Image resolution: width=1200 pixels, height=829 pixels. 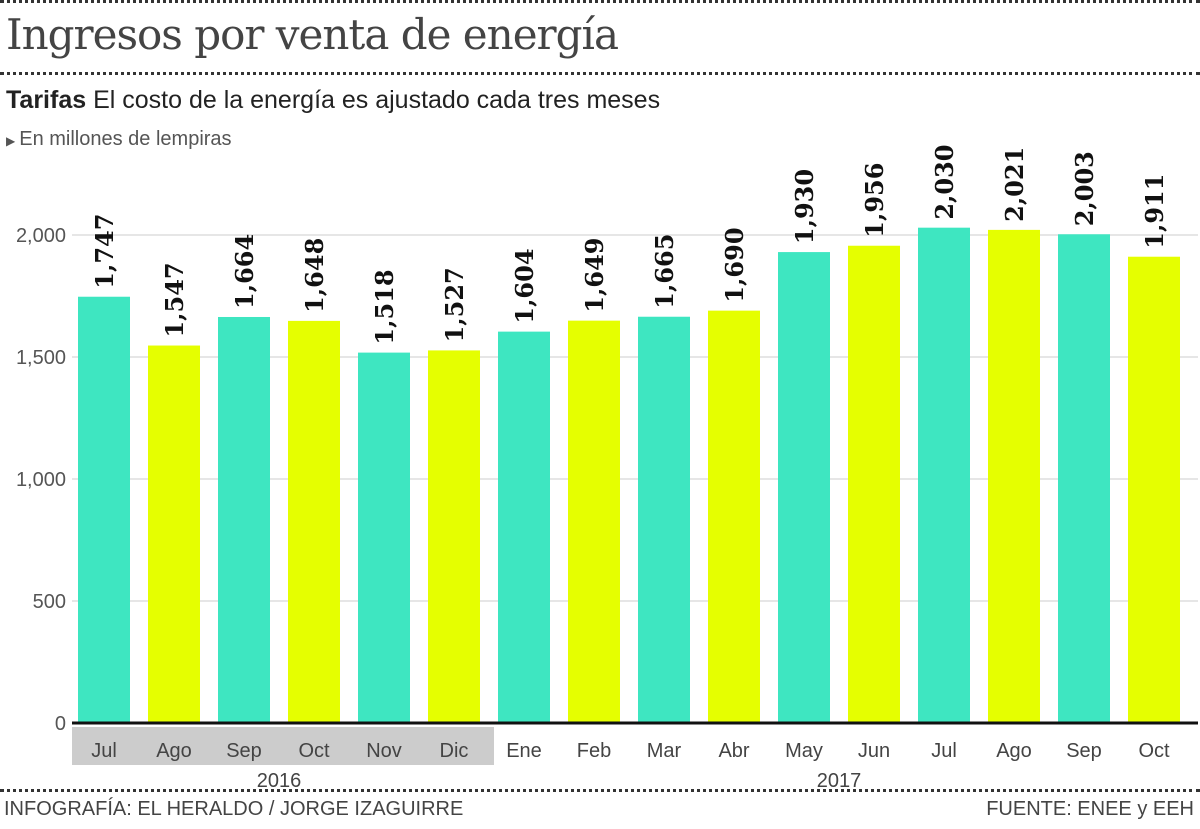 I want to click on data-label: 1,527, so click(x=454, y=304).